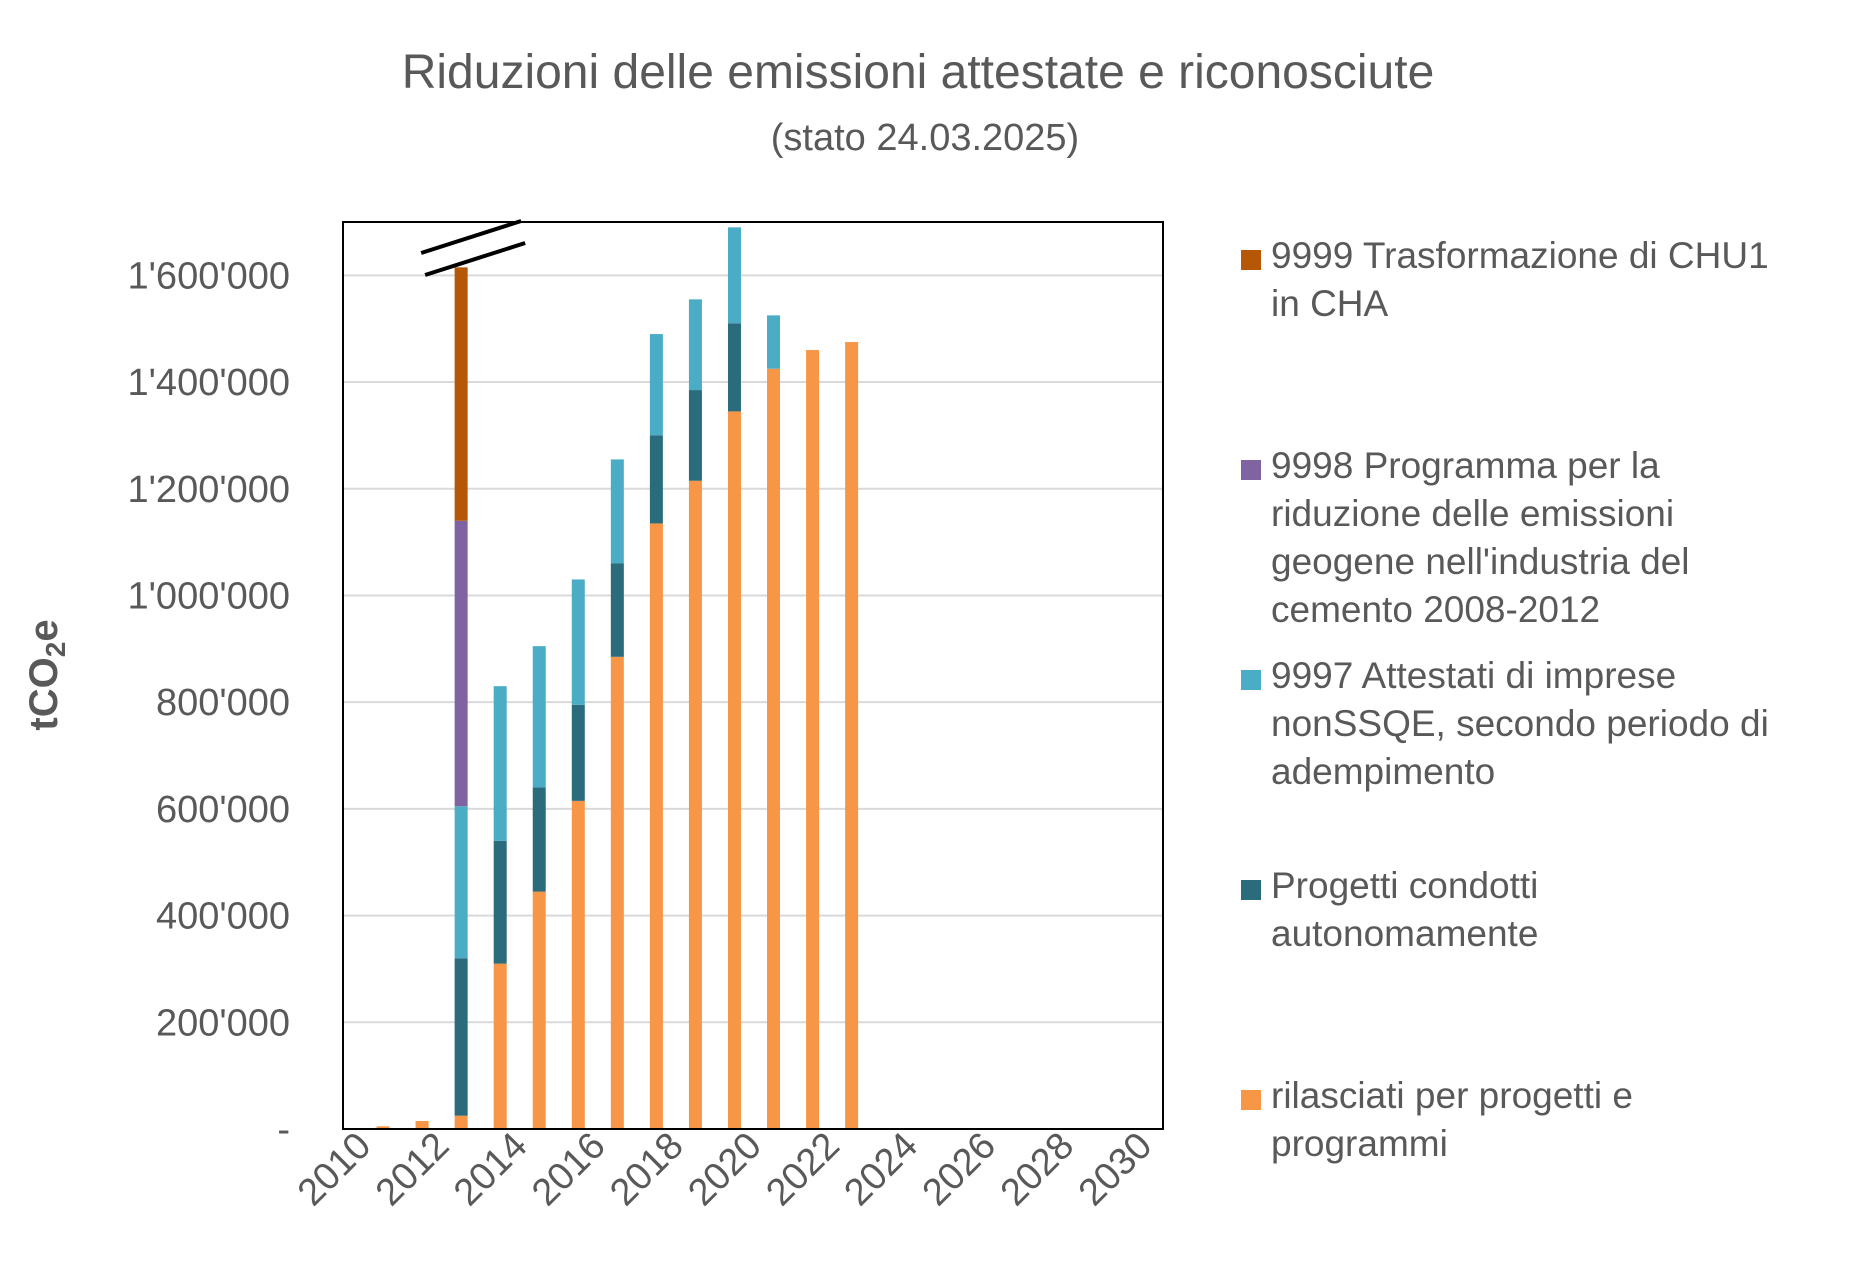 Image resolution: width=1859 pixels, height=1276 pixels. What do you see at coordinates (44, 693) in the screenshot?
I see `y-axis-label-main: tCO` at bounding box center [44, 693].